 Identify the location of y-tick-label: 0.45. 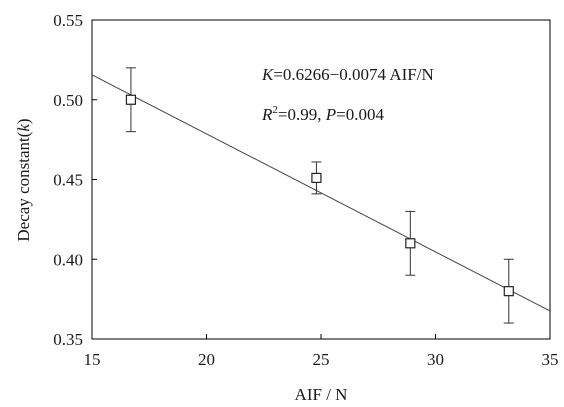
(68, 180).